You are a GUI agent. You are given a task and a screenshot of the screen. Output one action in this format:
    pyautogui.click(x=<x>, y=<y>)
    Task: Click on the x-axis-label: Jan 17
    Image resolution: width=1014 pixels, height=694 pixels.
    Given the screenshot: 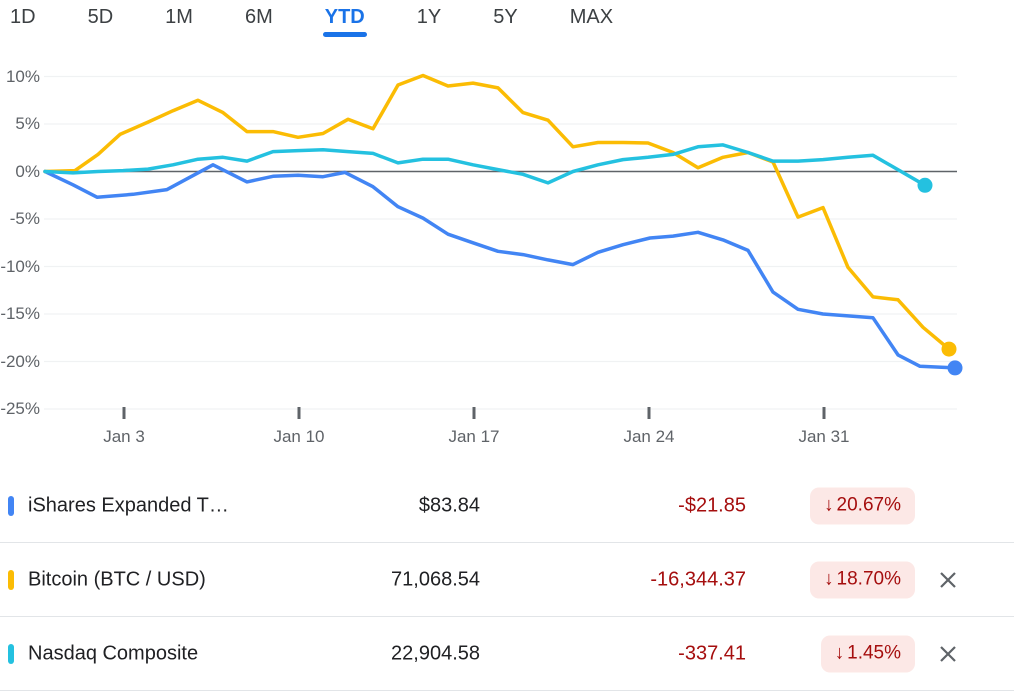 What is the action you would take?
    pyautogui.click(x=474, y=436)
    